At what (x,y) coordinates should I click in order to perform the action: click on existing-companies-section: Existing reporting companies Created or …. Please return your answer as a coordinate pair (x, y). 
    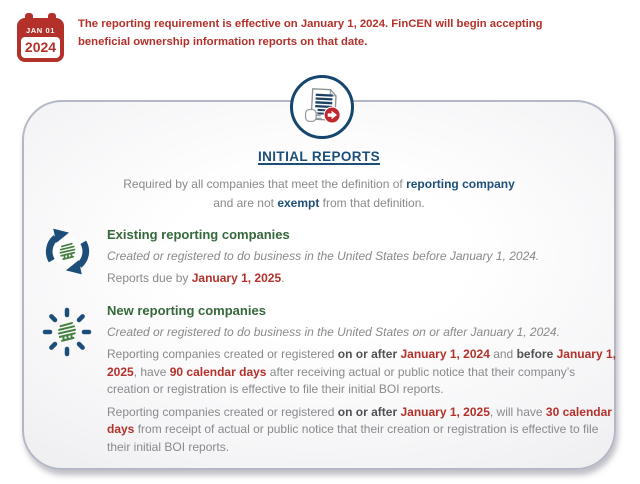
    Looking at the image, I should click on (362, 257).